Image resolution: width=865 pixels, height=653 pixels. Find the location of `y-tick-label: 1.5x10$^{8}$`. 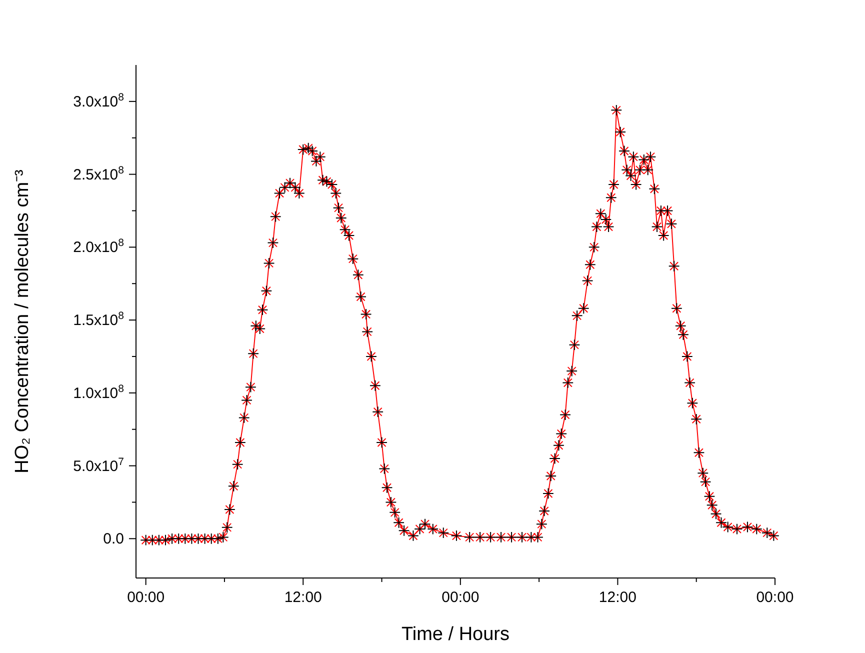

y-tick-label: 1.5x10$^{8}$ is located at coordinates (98, 320).